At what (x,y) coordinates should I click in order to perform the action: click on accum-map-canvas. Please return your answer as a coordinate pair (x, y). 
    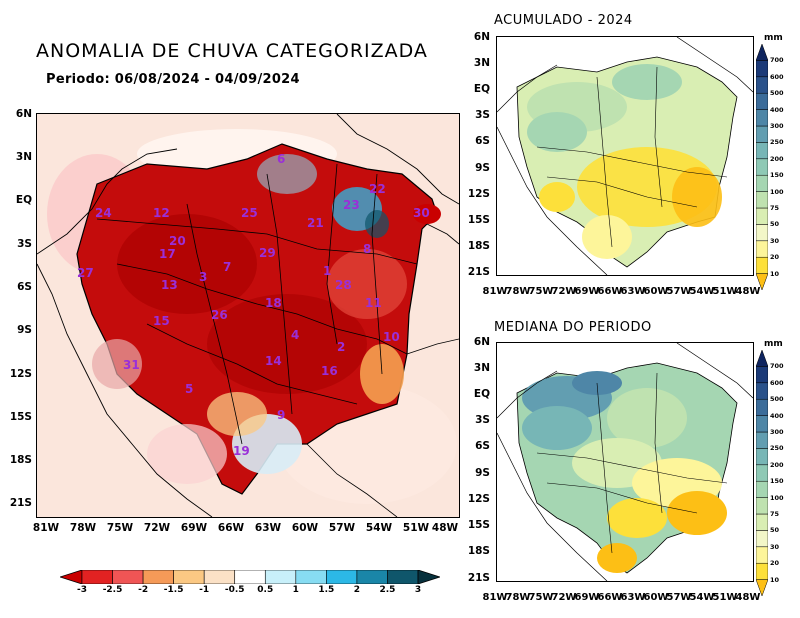
    Looking at the image, I should click on (625, 156).